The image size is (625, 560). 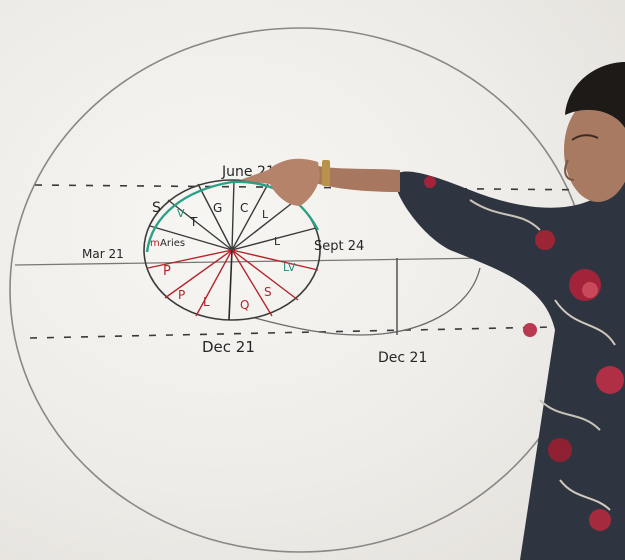 I want to click on mark-lv: LV, so click(x=289, y=267).